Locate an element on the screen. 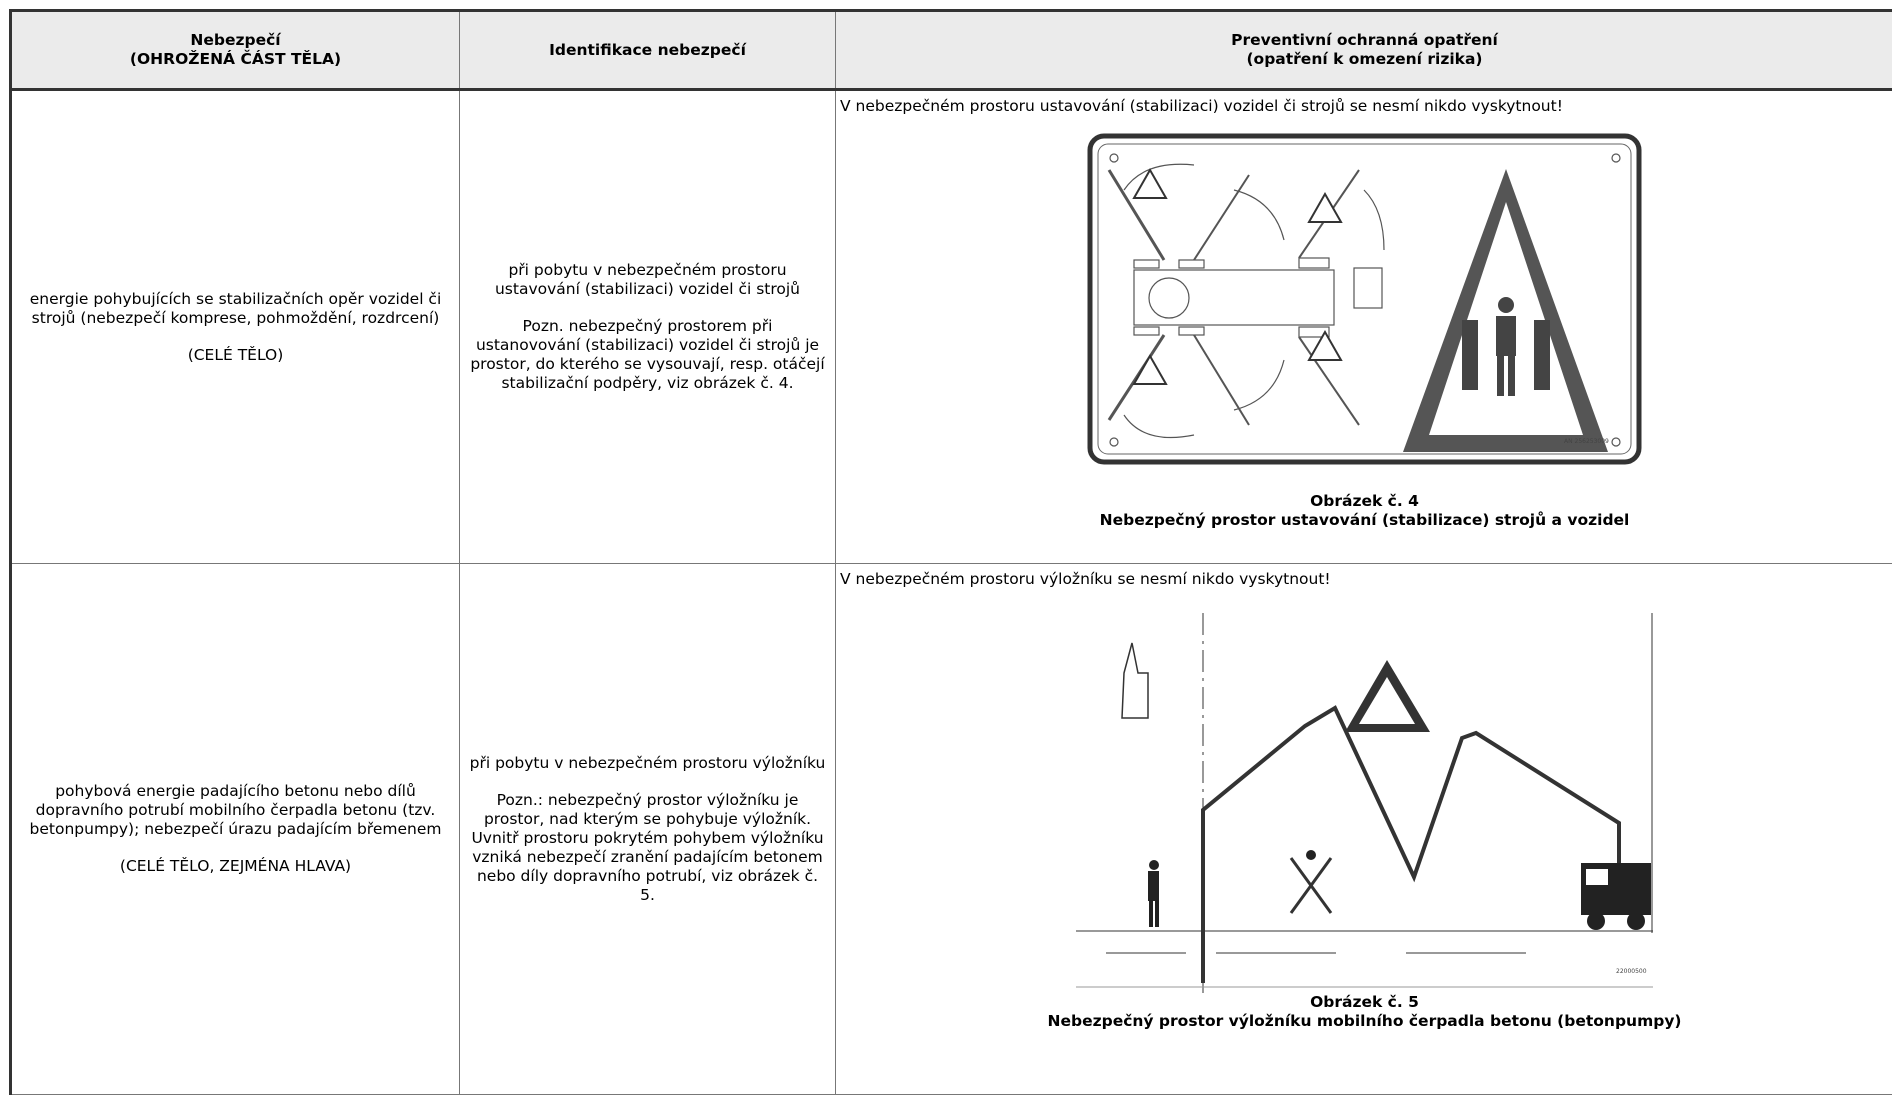 This screenshot has height=1095, width=1892. figure-image: 22000500 is located at coordinates (1364, 798).